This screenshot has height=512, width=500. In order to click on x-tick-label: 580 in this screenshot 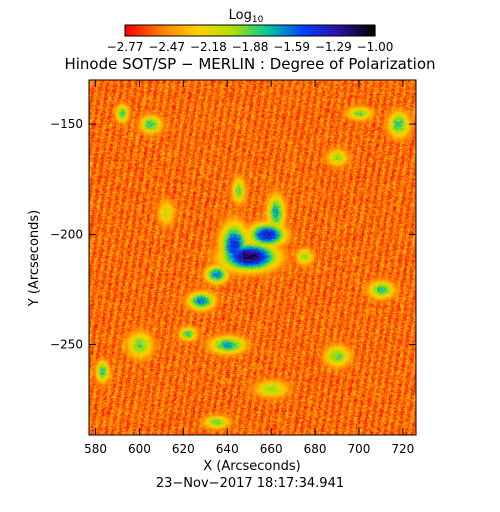, I will do `click(95, 449)`.